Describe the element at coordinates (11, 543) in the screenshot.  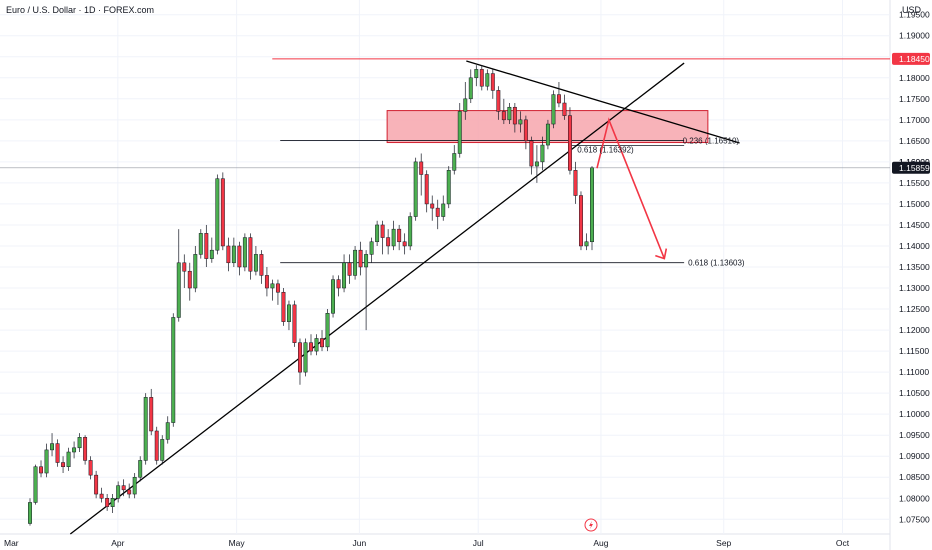
I see `month-label: Mar` at that location.